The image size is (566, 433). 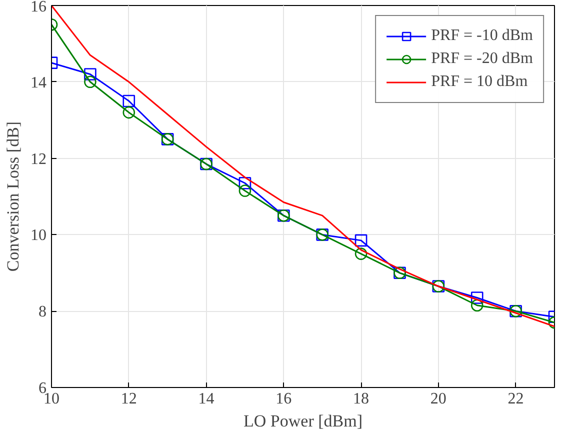 What do you see at coordinates (479, 82) in the screenshot?
I see `legend-label: PRF = 10 dBm` at bounding box center [479, 82].